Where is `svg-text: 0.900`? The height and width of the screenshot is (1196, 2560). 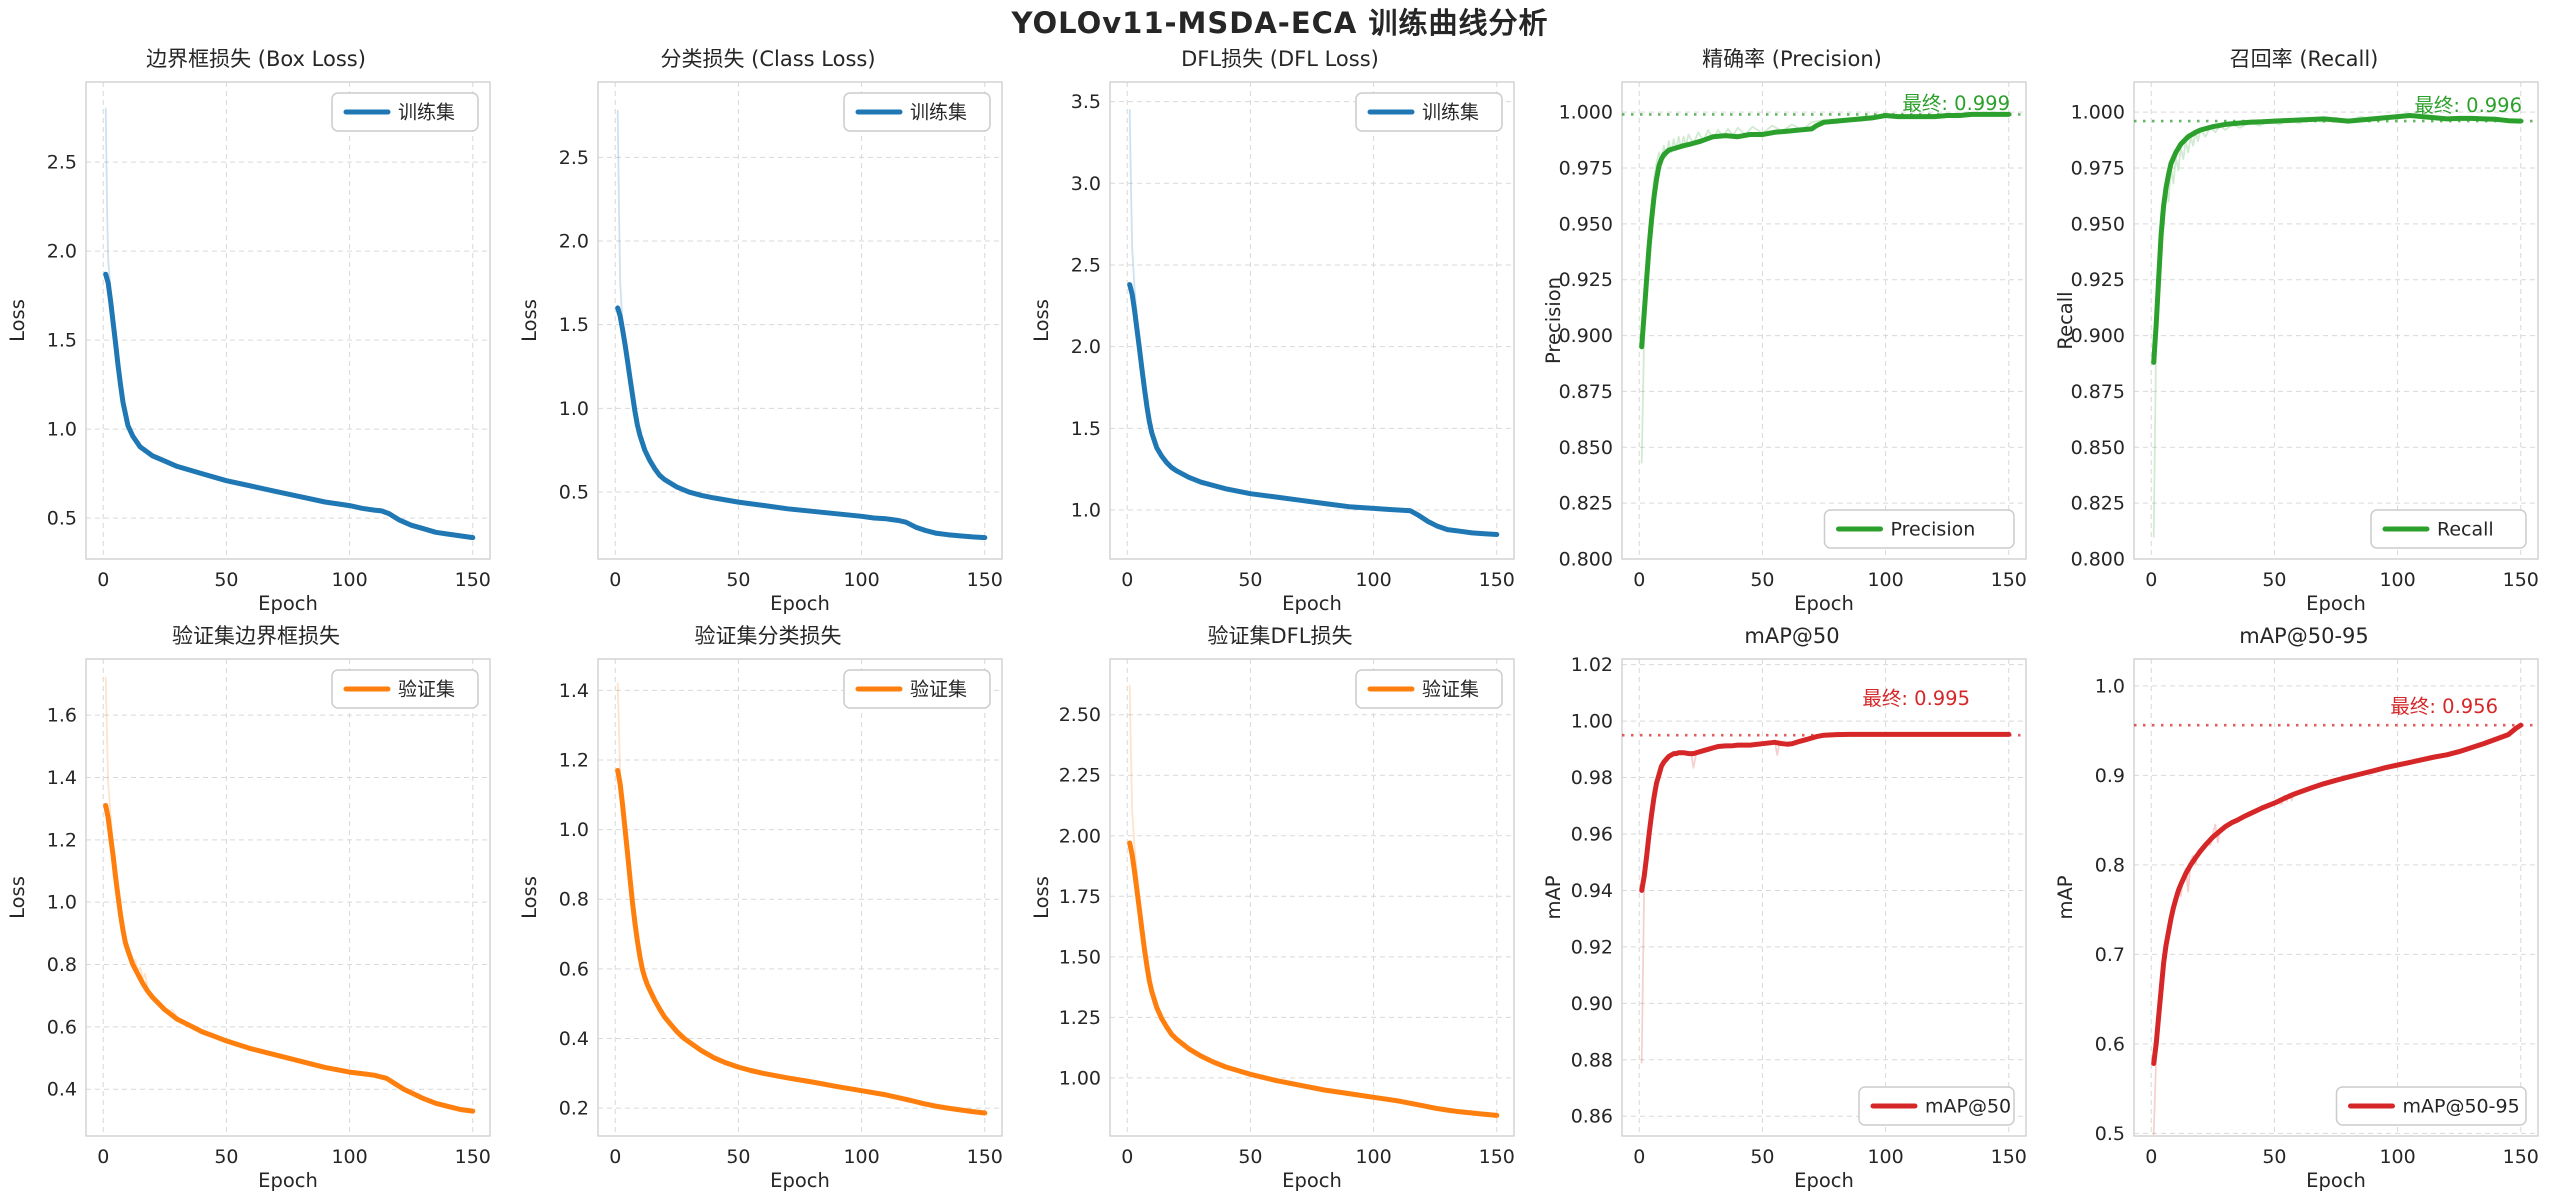 svg-text: 0.900 is located at coordinates (1586, 336).